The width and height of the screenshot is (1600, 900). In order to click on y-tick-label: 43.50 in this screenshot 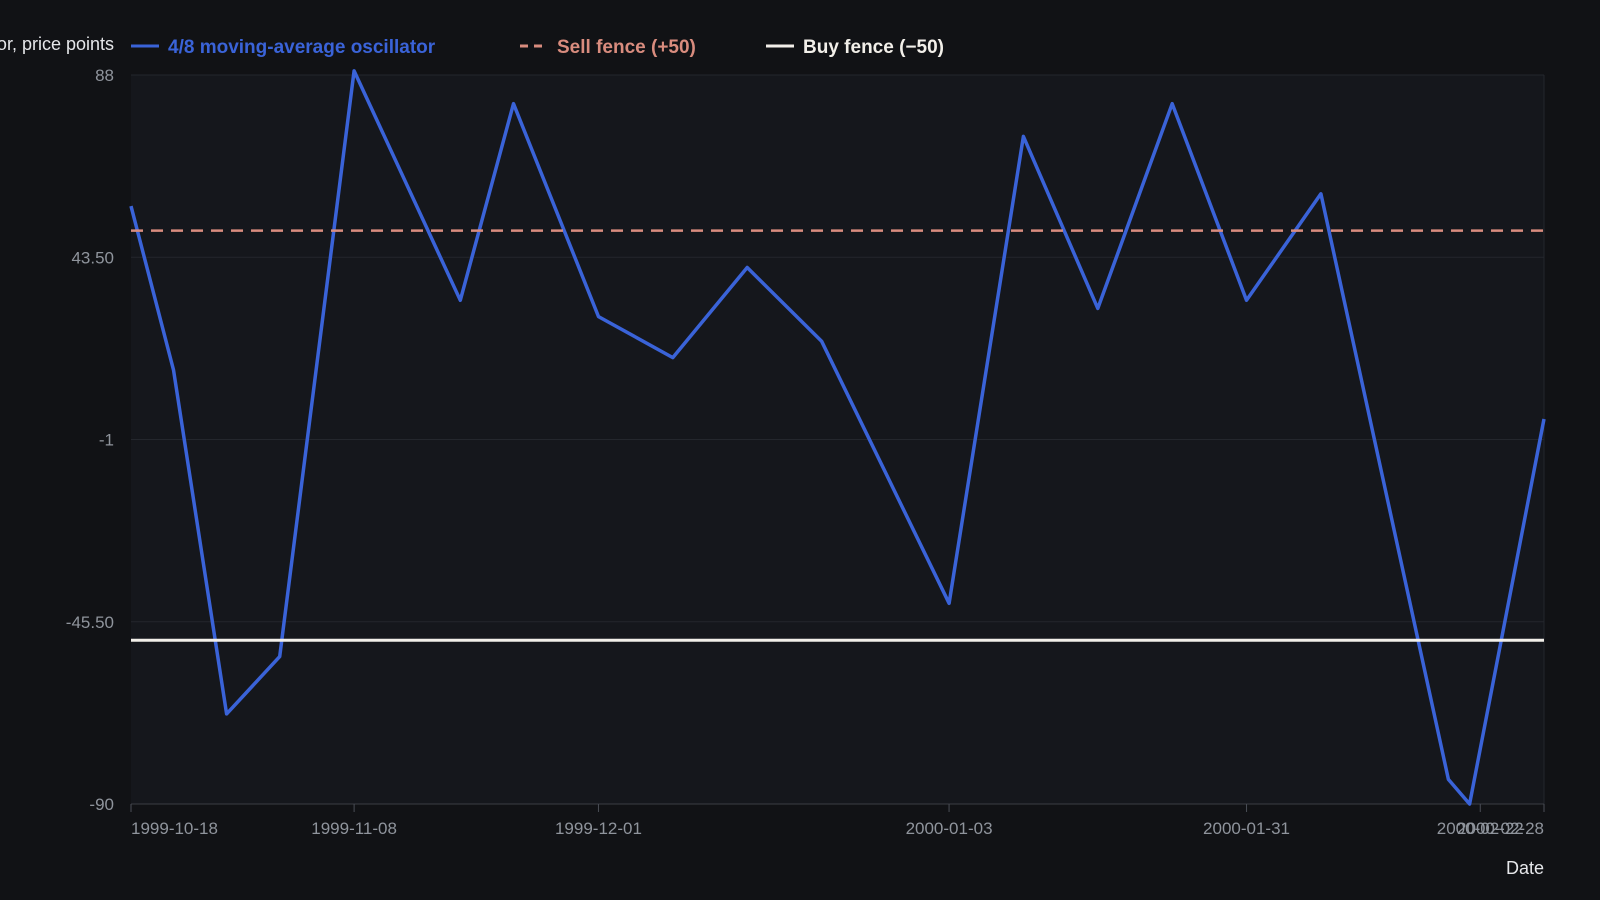, I will do `click(92, 257)`.